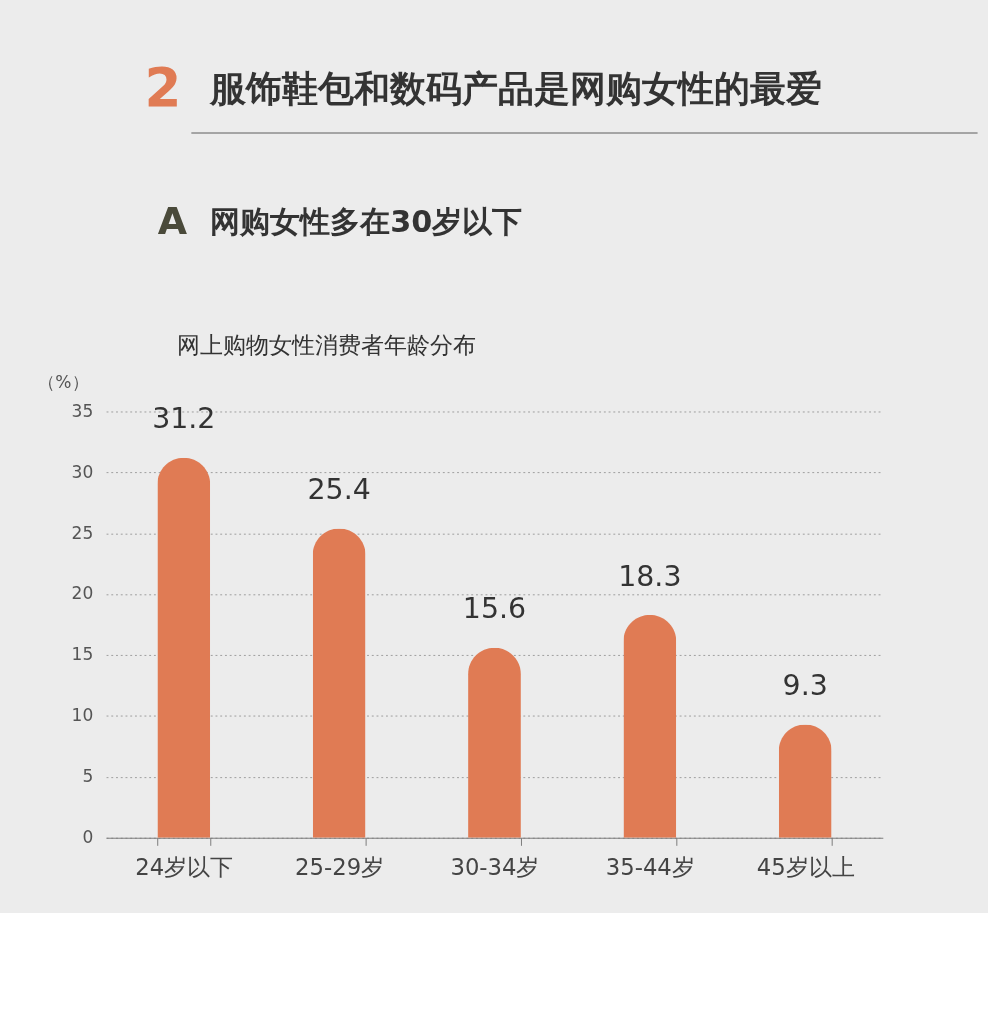 This screenshot has width=988, height=1024. Describe the element at coordinates (82, 410) in the screenshot. I see `y-tick-label: 35` at that location.